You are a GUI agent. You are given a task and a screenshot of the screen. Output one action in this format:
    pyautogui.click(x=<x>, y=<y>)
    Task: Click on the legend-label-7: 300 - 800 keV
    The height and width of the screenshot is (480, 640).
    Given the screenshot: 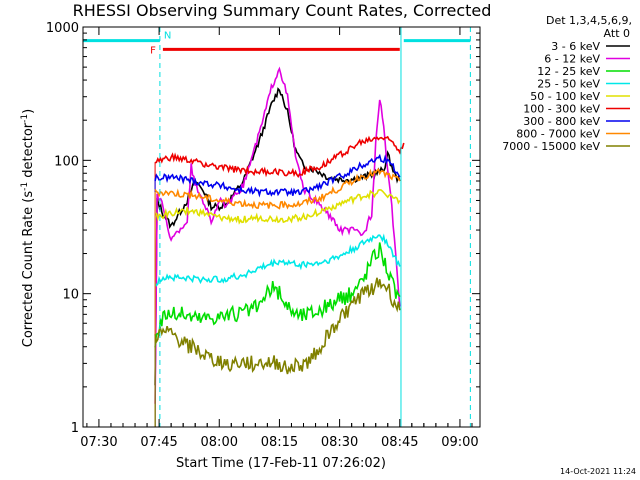 What is the action you would take?
    pyautogui.click(x=561, y=121)
    